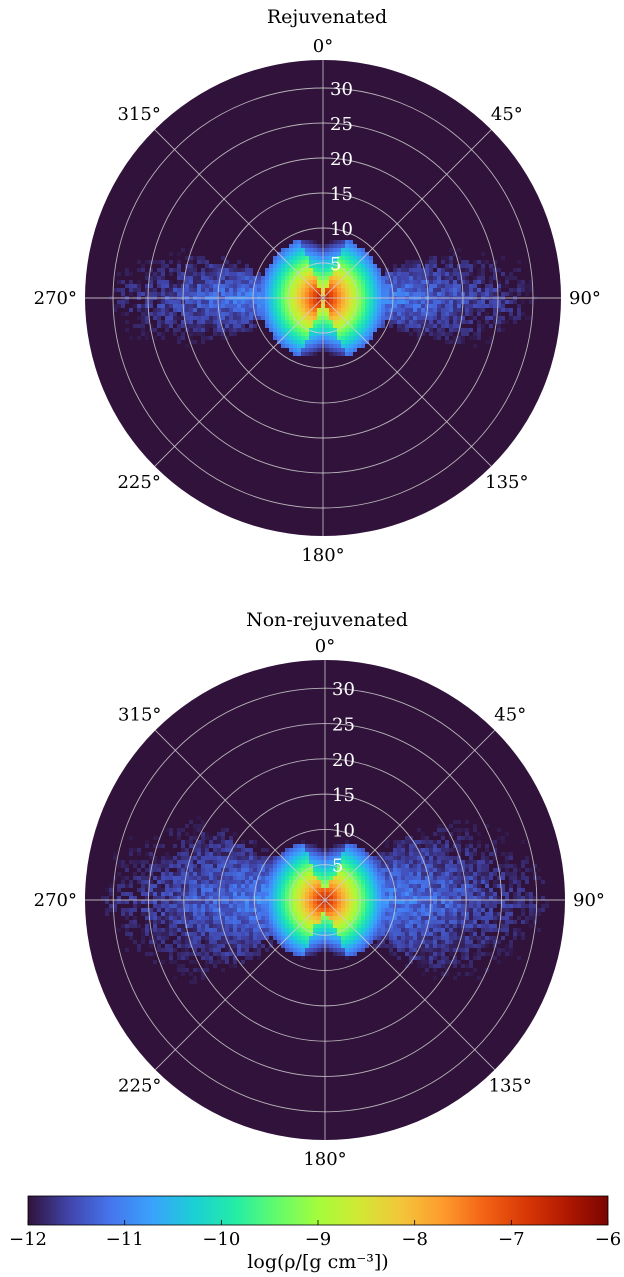 The width and height of the screenshot is (624, 1277). What do you see at coordinates (125, 1239) in the screenshot?
I see `colorbar-tick-label: −11` at bounding box center [125, 1239].